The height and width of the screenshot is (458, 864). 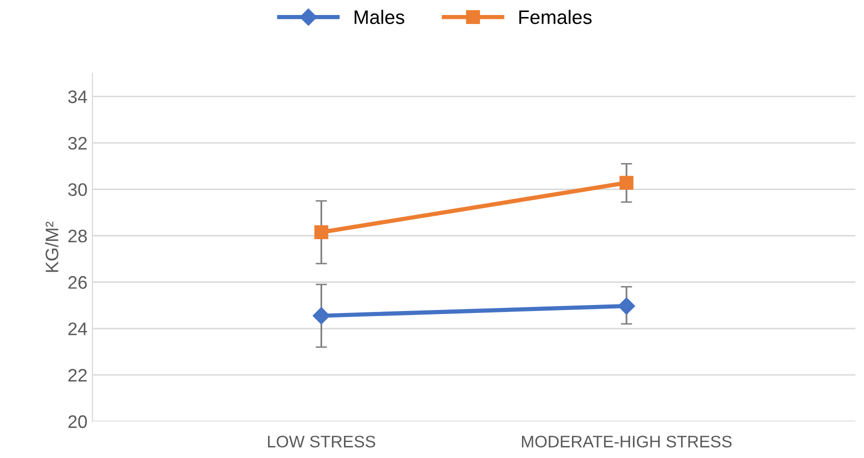 I want to click on y-tick-label: 26, so click(x=77, y=282).